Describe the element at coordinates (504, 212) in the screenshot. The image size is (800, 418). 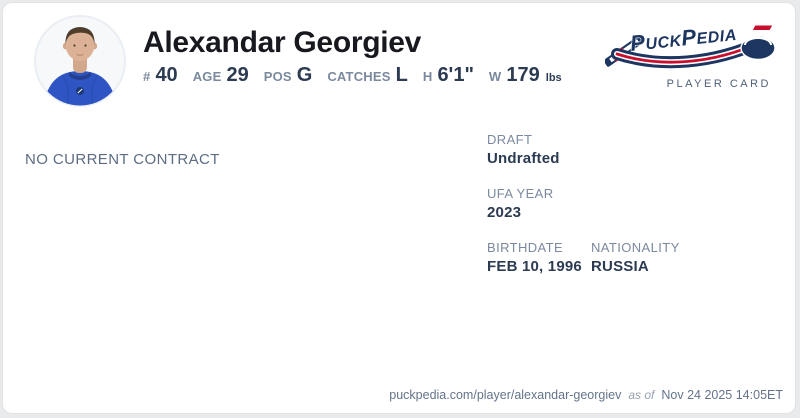
I see `ufa-year-value: 2023` at that location.